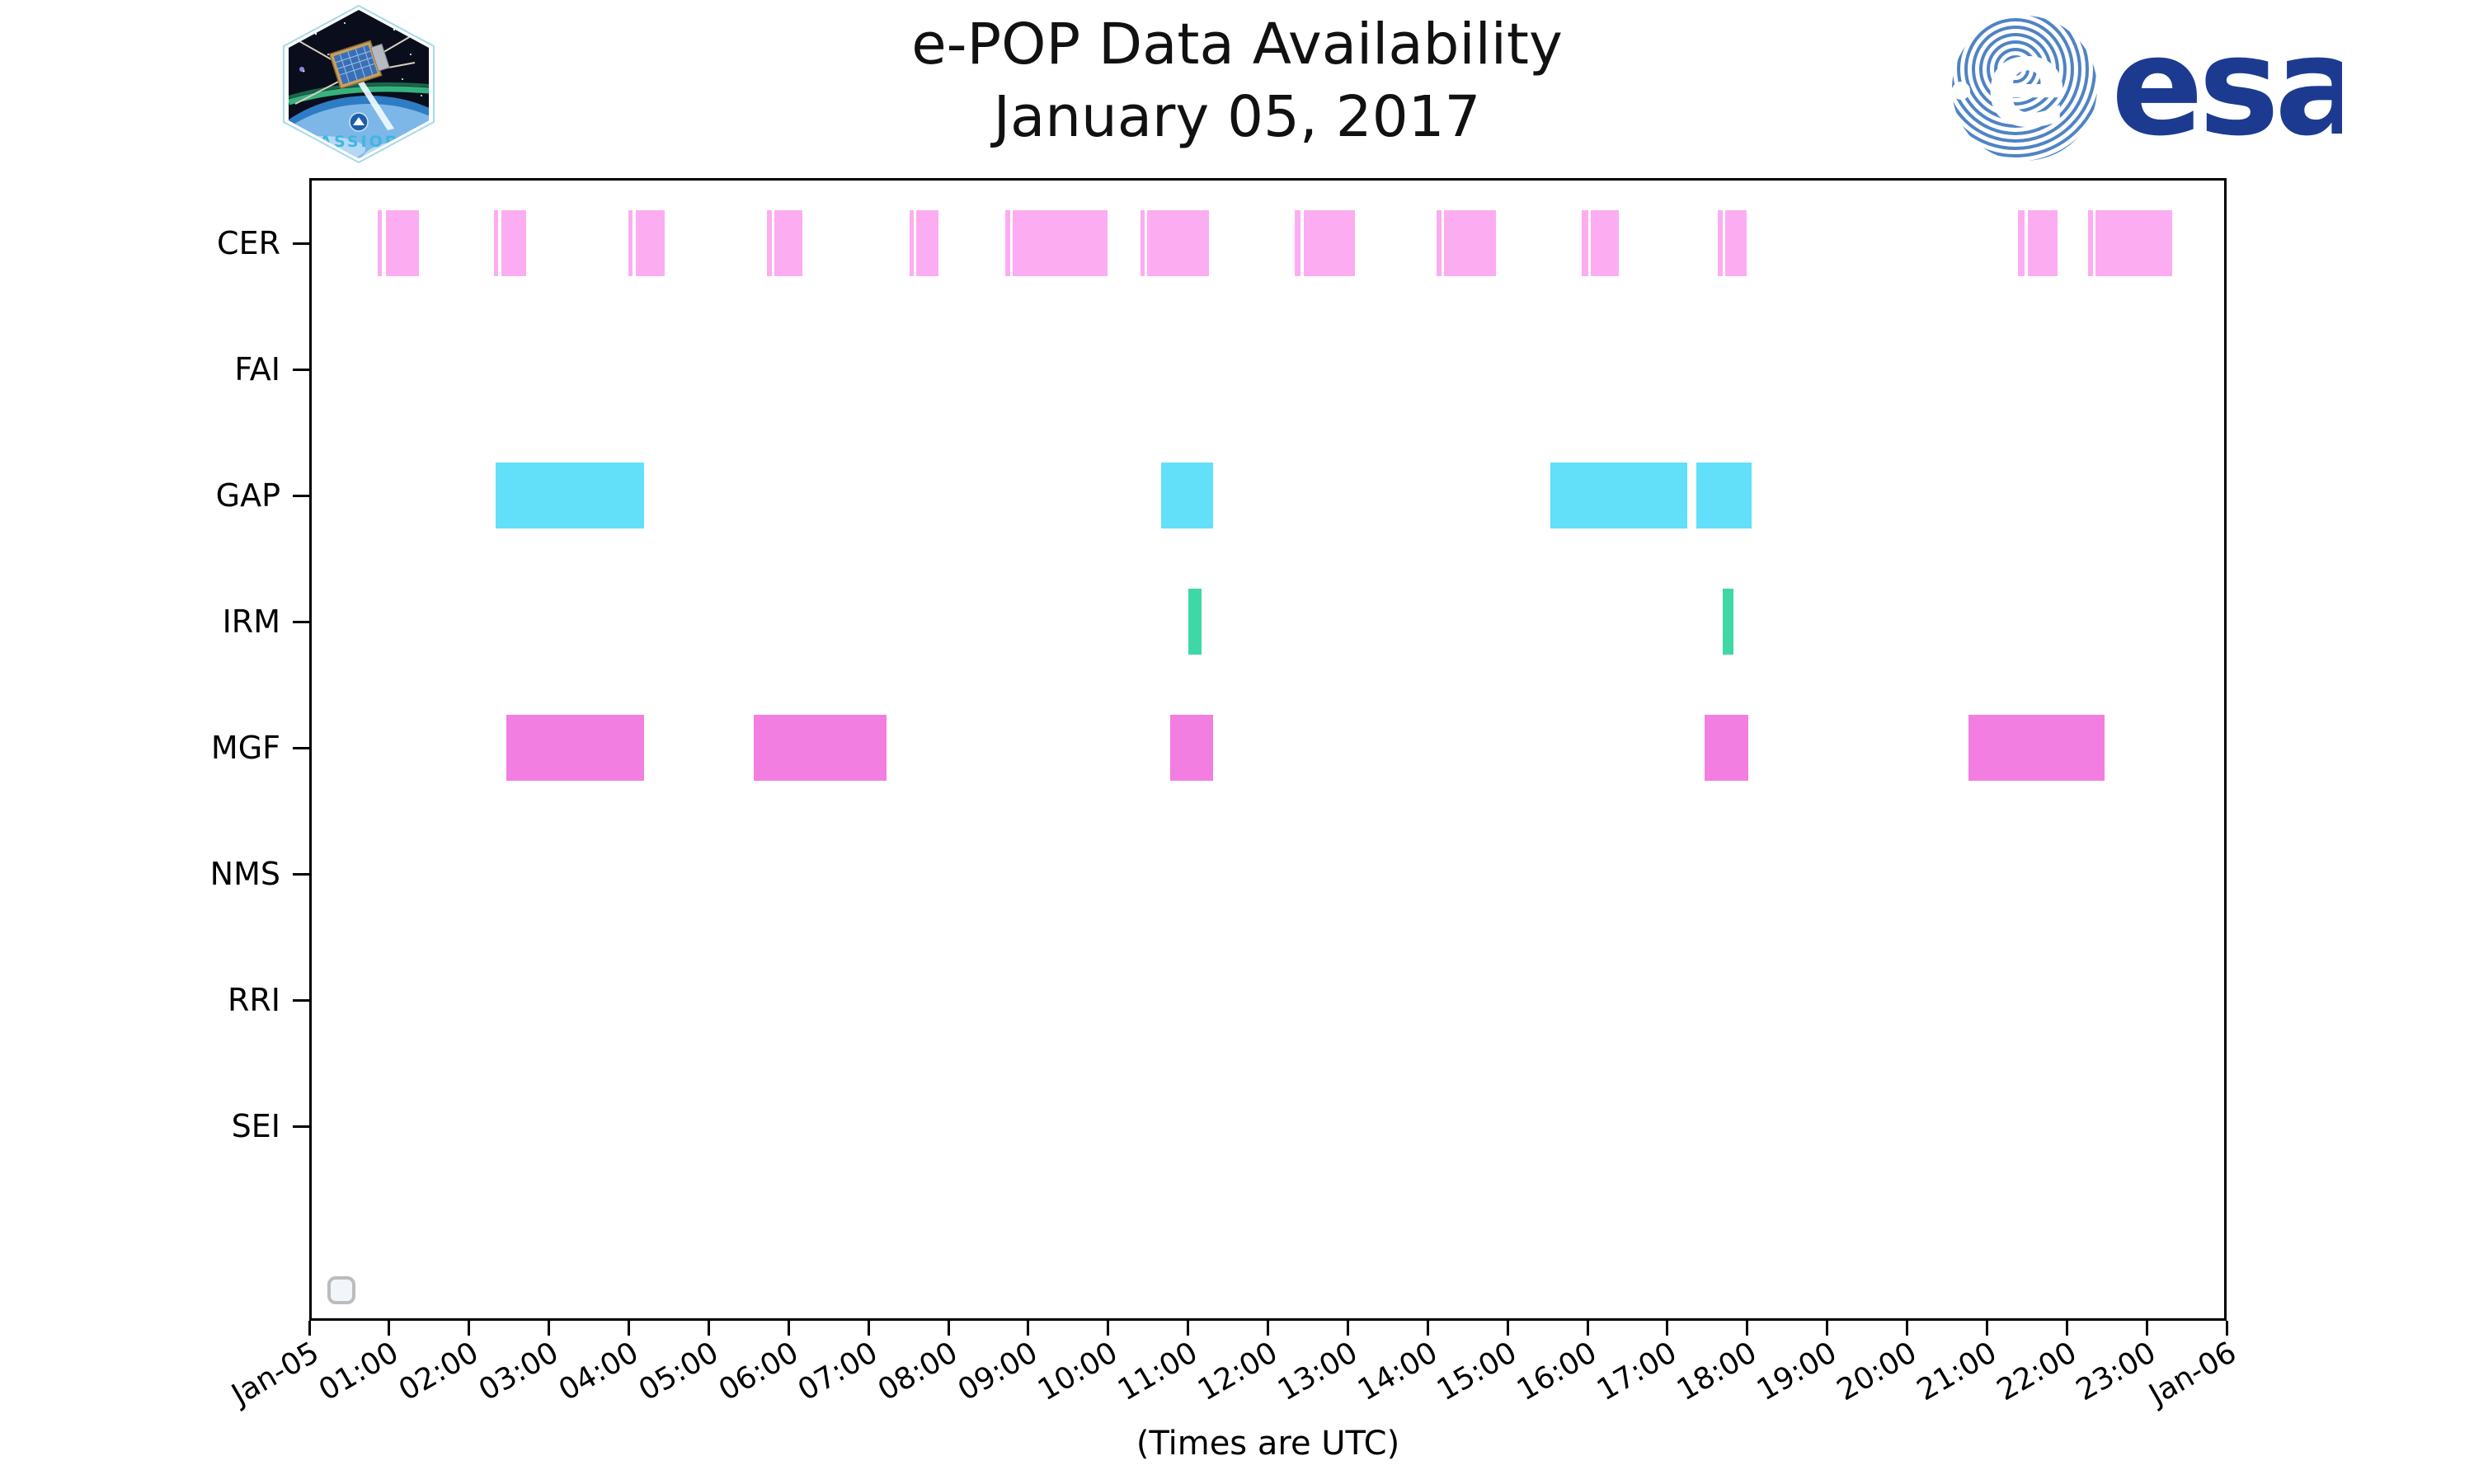 The image size is (2474, 1484). What do you see at coordinates (1961, 91) in the screenshot?
I see `esa-globe-dot` at bounding box center [1961, 91].